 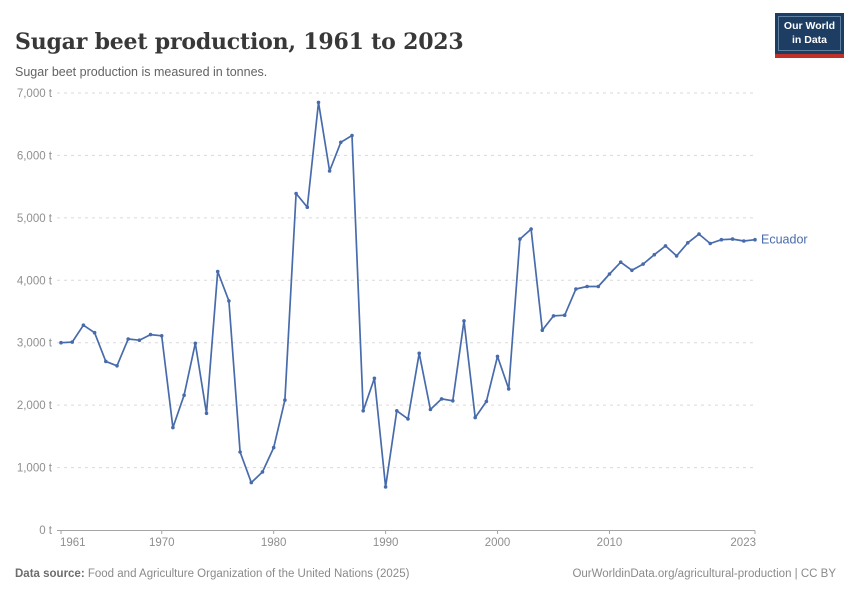 What do you see at coordinates (598, 286) in the screenshot?
I see `data-point-2009` at bounding box center [598, 286].